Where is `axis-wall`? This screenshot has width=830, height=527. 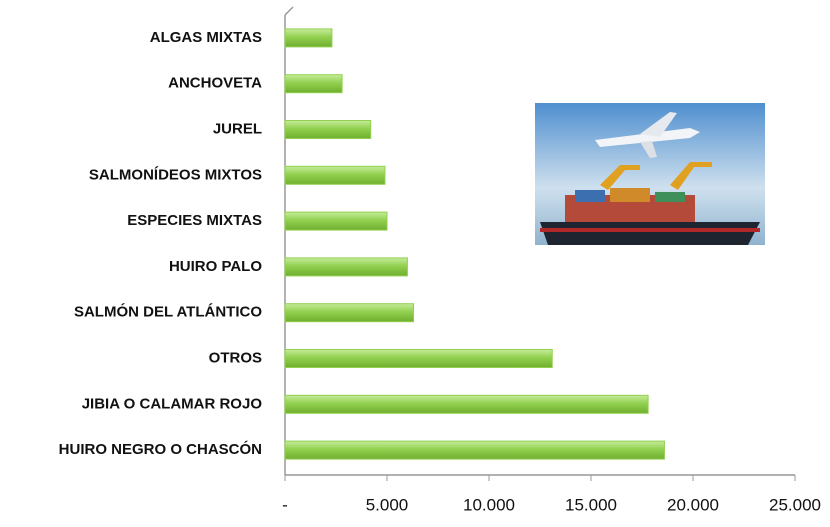 axis-wall is located at coordinates (289, 11).